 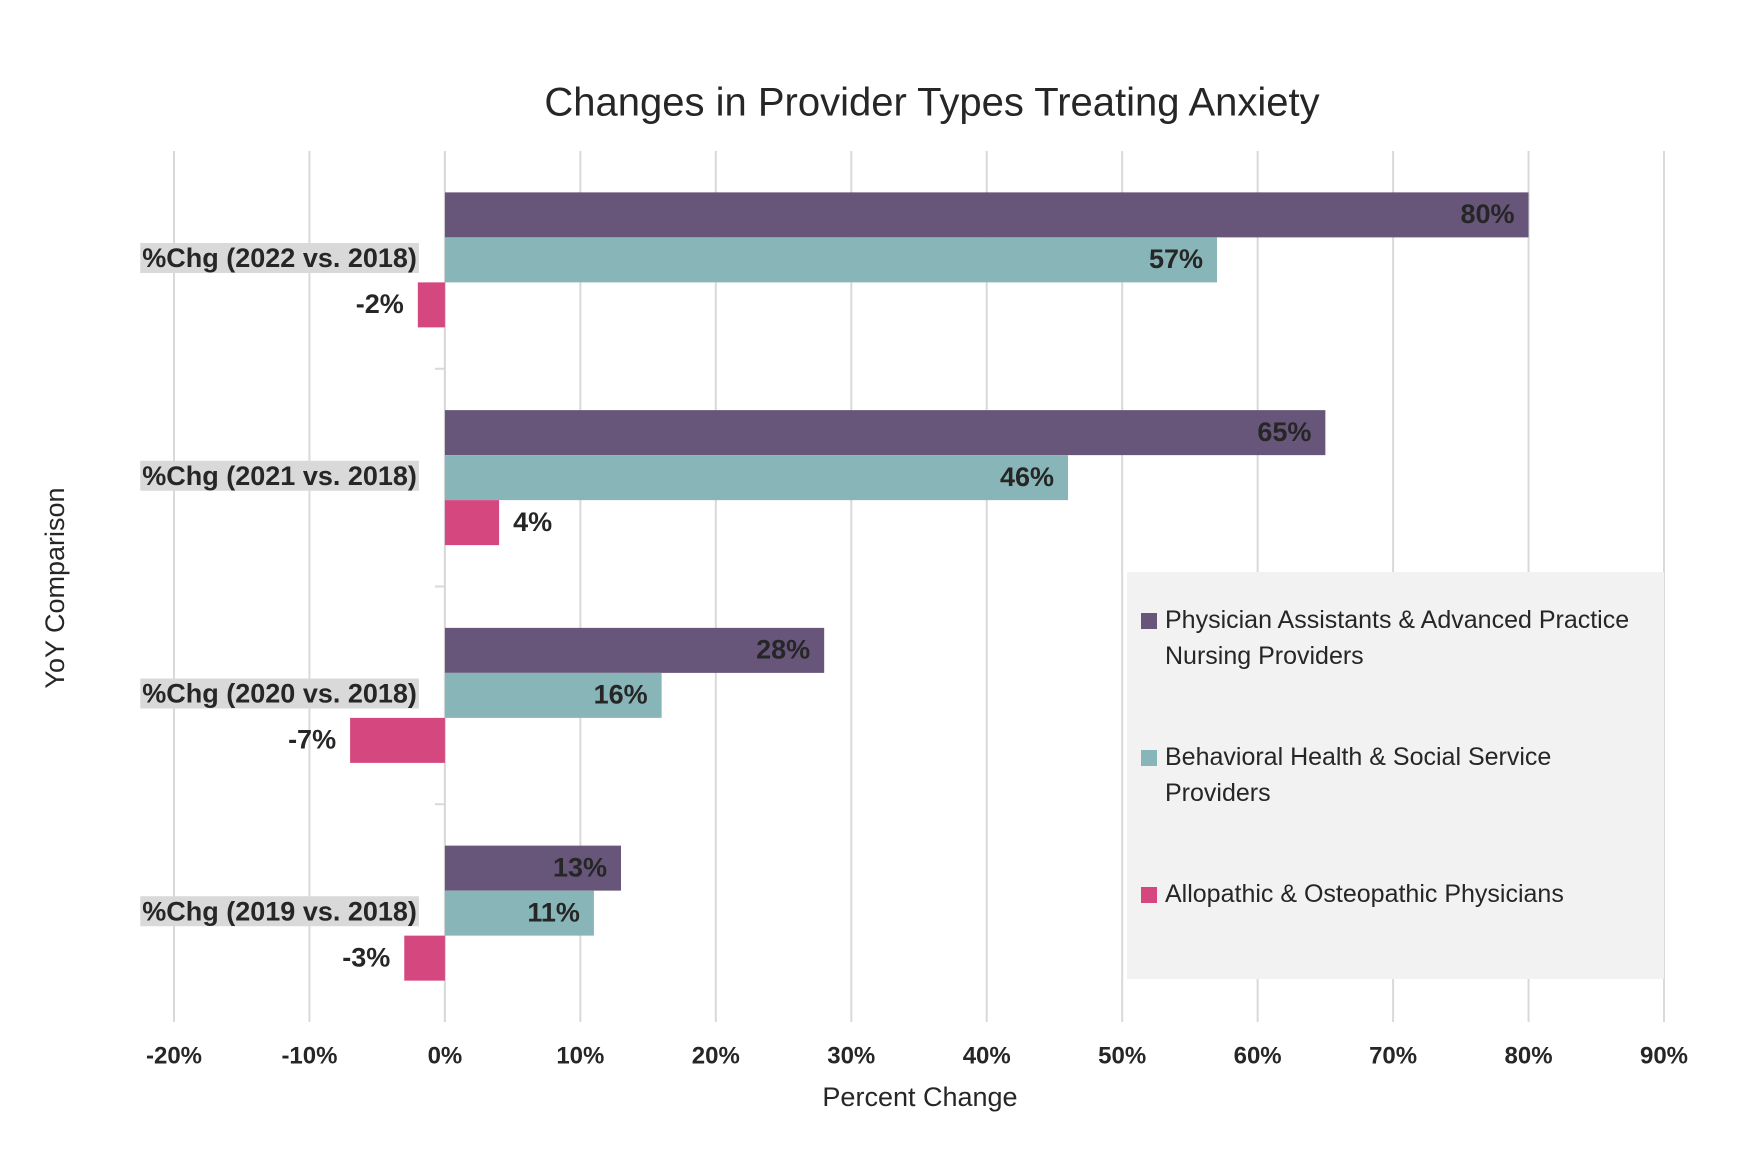 I want to click on y-tick-label: %Chg (2020 vs. 2018), so click(x=279, y=694).